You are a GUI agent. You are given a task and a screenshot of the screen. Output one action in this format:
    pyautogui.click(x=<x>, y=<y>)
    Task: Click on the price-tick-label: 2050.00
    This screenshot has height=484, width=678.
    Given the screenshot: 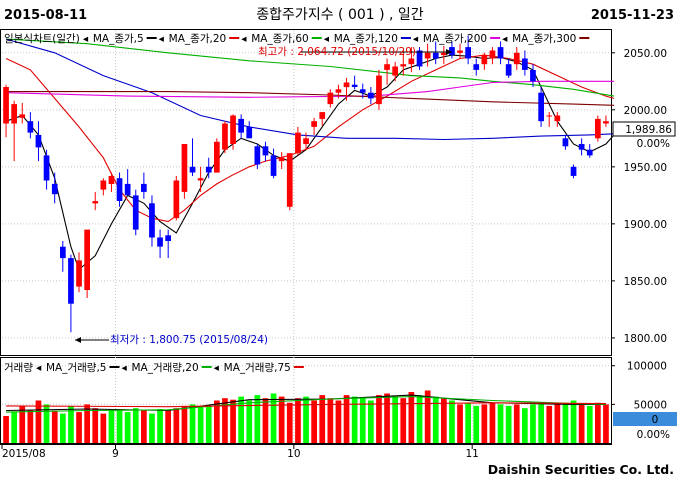 What is the action you would take?
    pyautogui.click(x=645, y=54)
    